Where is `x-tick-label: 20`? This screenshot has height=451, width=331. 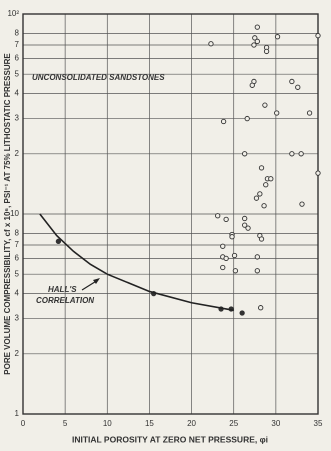
x-tick-label: 20 is located at coordinates (191, 423).